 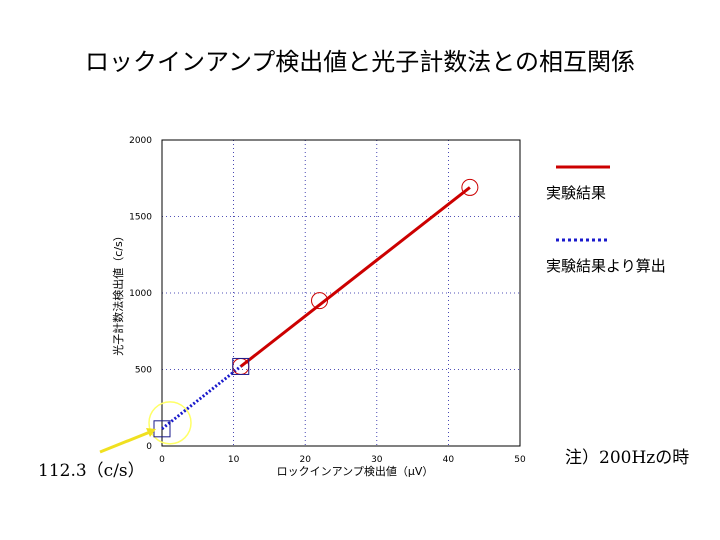 I want to click on highlight-circle, so click(x=170, y=423).